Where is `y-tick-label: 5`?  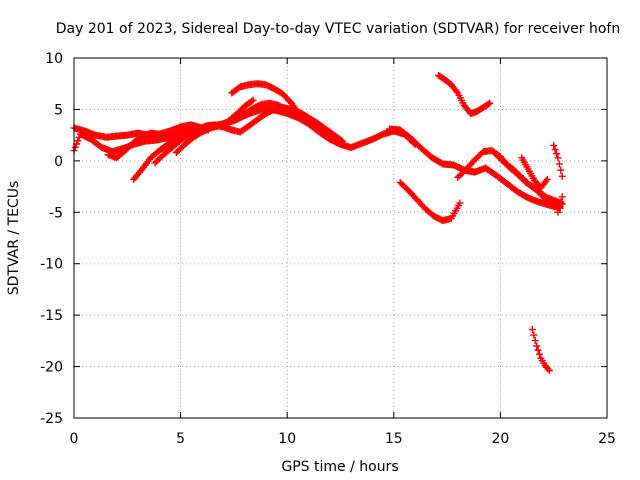
y-tick-label: 5 is located at coordinates (58, 110).